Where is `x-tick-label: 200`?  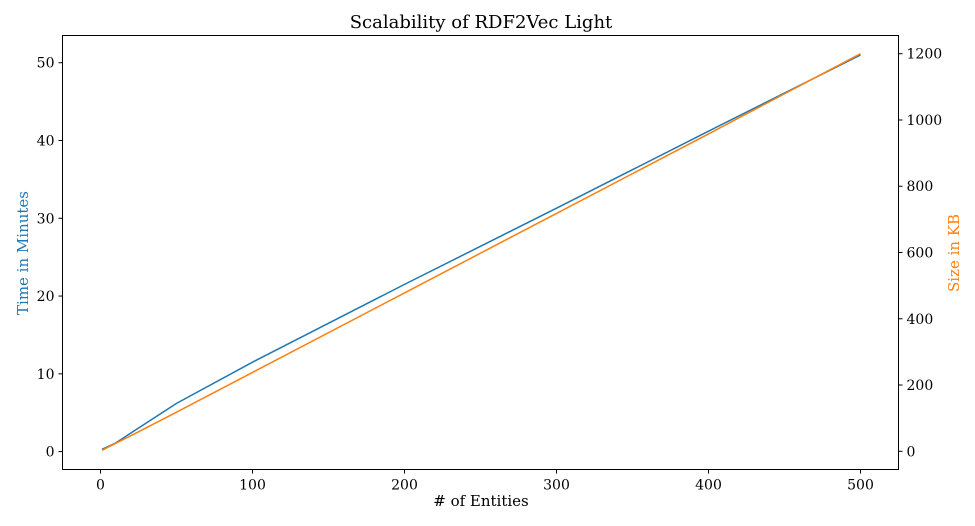 x-tick-label: 200 is located at coordinates (404, 486).